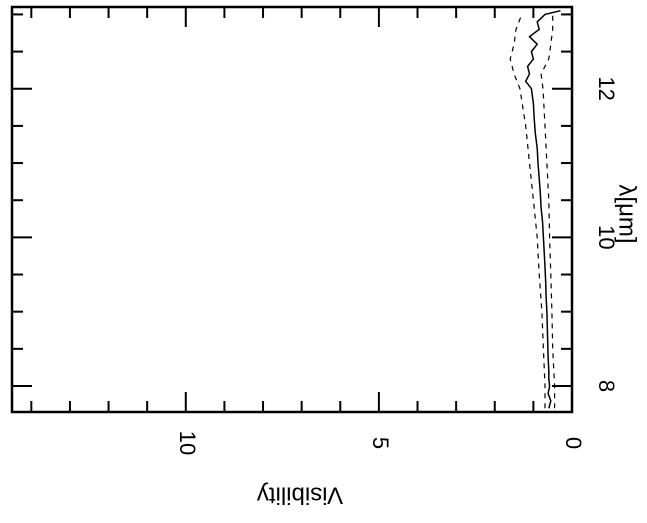 This screenshot has height=523, width=647. What do you see at coordinates (548, 211) in the screenshot?
I see `series-lower-error` at bounding box center [548, 211].